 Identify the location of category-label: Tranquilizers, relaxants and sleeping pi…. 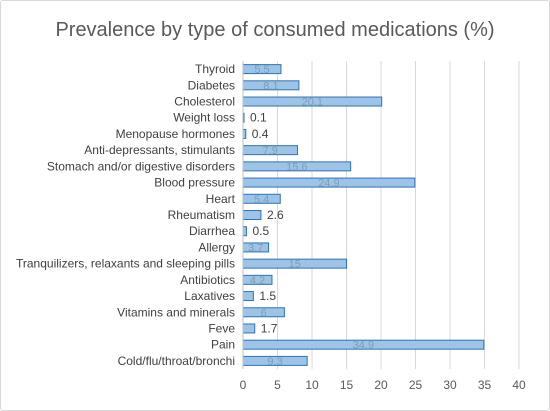
(125, 264).